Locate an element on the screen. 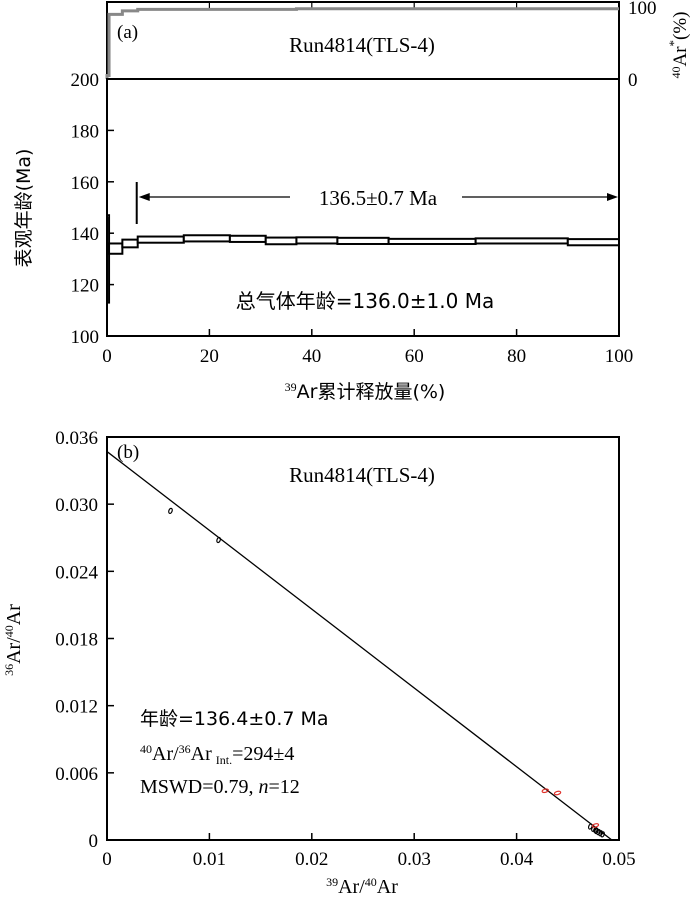  plateau-annotation: 136.5±0.7 Ma is located at coordinates (376, 203).